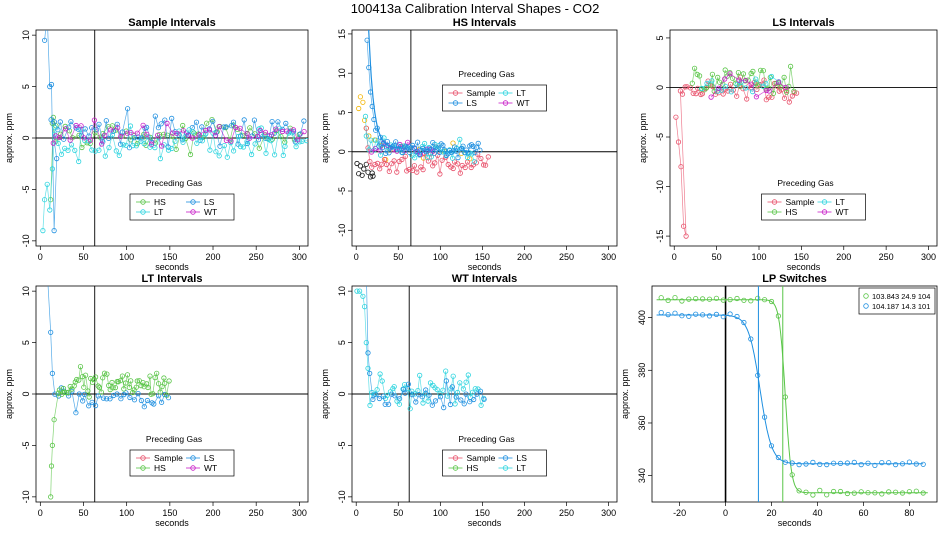 Image resolution: width=950 pixels, height=550 pixels. Describe the element at coordinates (792, 394) in the screenshot. I see `series-hs` at that location.